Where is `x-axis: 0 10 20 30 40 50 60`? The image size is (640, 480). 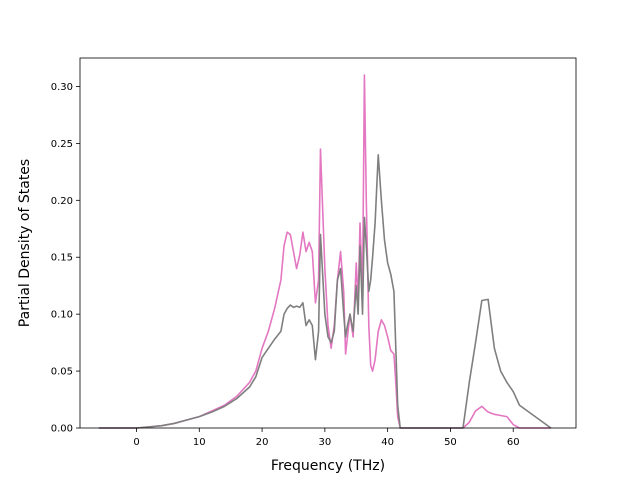 x-axis: 0 10 20 30 40 50 60 is located at coordinates (326, 438).